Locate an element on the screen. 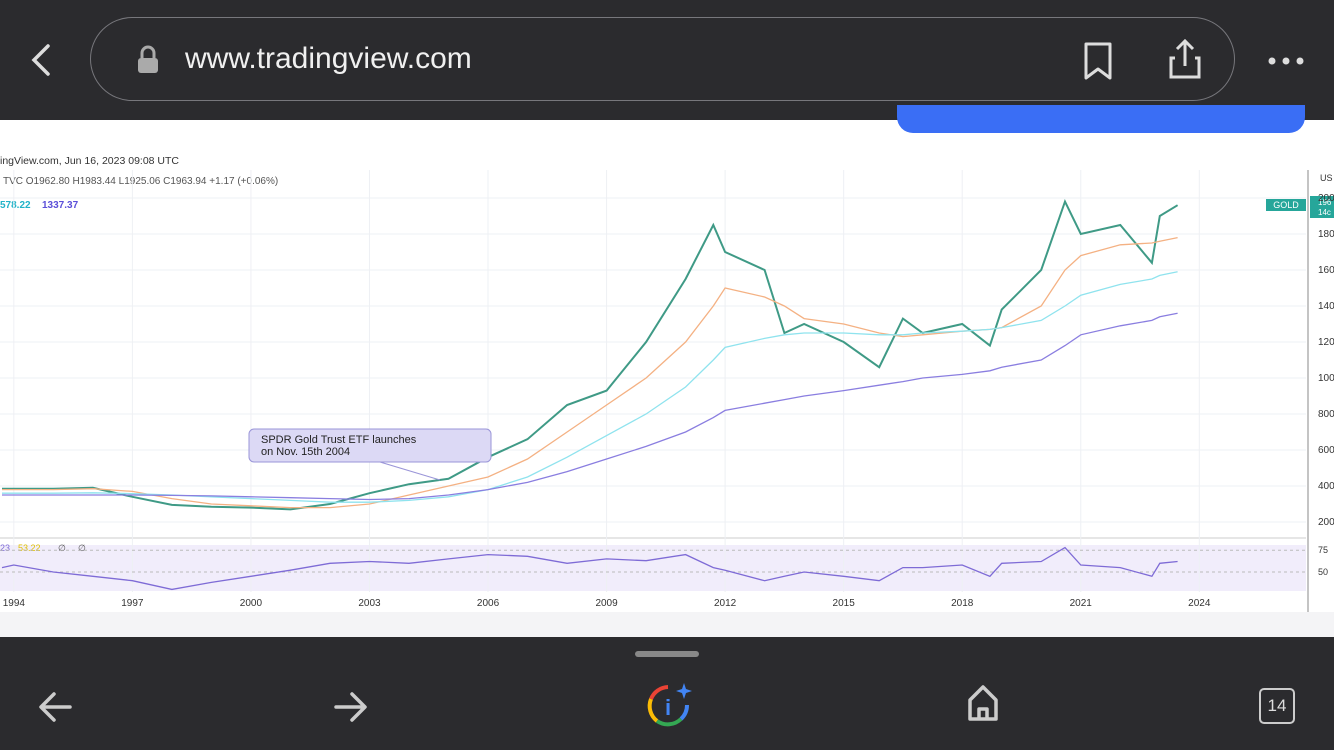 The height and width of the screenshot is (750, 1334). assistant-button: i is located at coordinates (669, 705).